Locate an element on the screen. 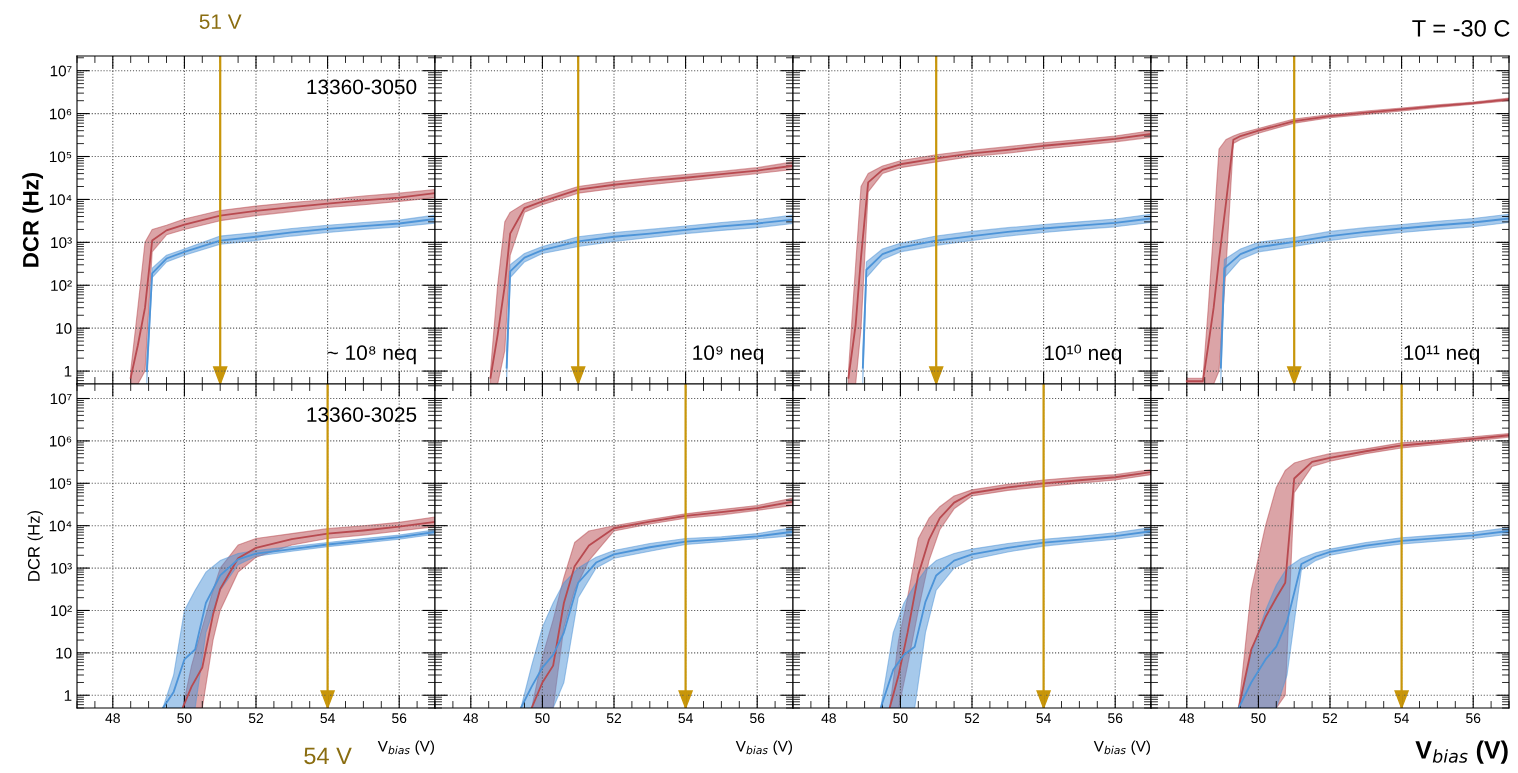 The width and height of the screenshot is (1518, 773). text: T = -30 C is located at coordinates (1461, 28).